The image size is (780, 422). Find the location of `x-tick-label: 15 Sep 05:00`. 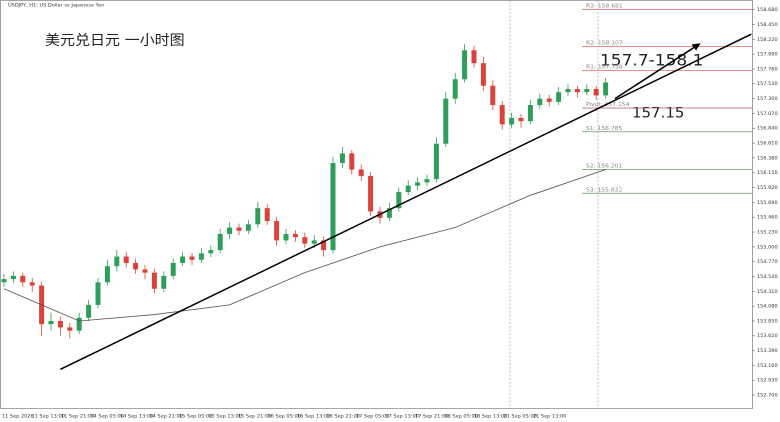

x-tick-label: 15 Sep 05:00 is located at coordinates (195, 416).